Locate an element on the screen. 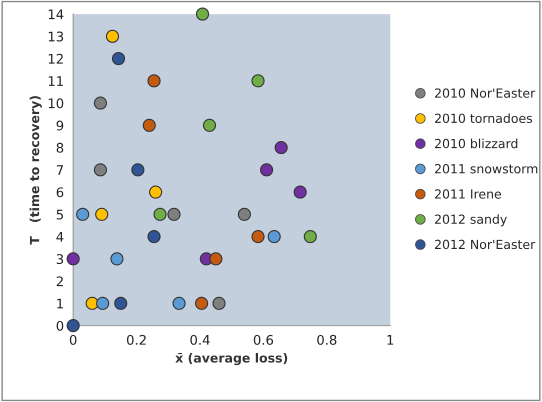 This screenshot has width=542, height=402. y-tick-label: 12 is located at coordinates (55, 59).